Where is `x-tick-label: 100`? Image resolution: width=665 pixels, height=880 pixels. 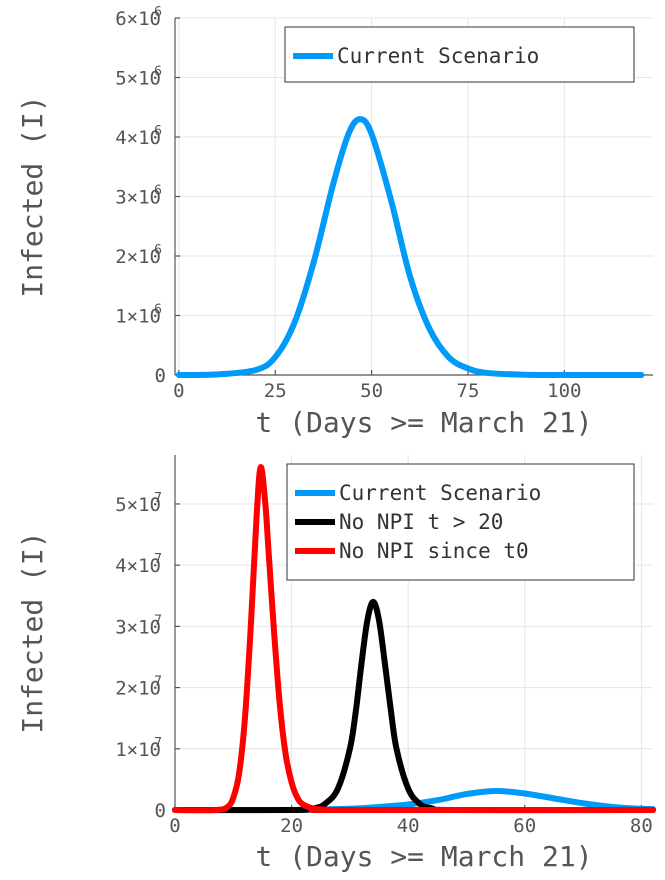 x-tick-label: 100 is located at coordinates (564, 391).